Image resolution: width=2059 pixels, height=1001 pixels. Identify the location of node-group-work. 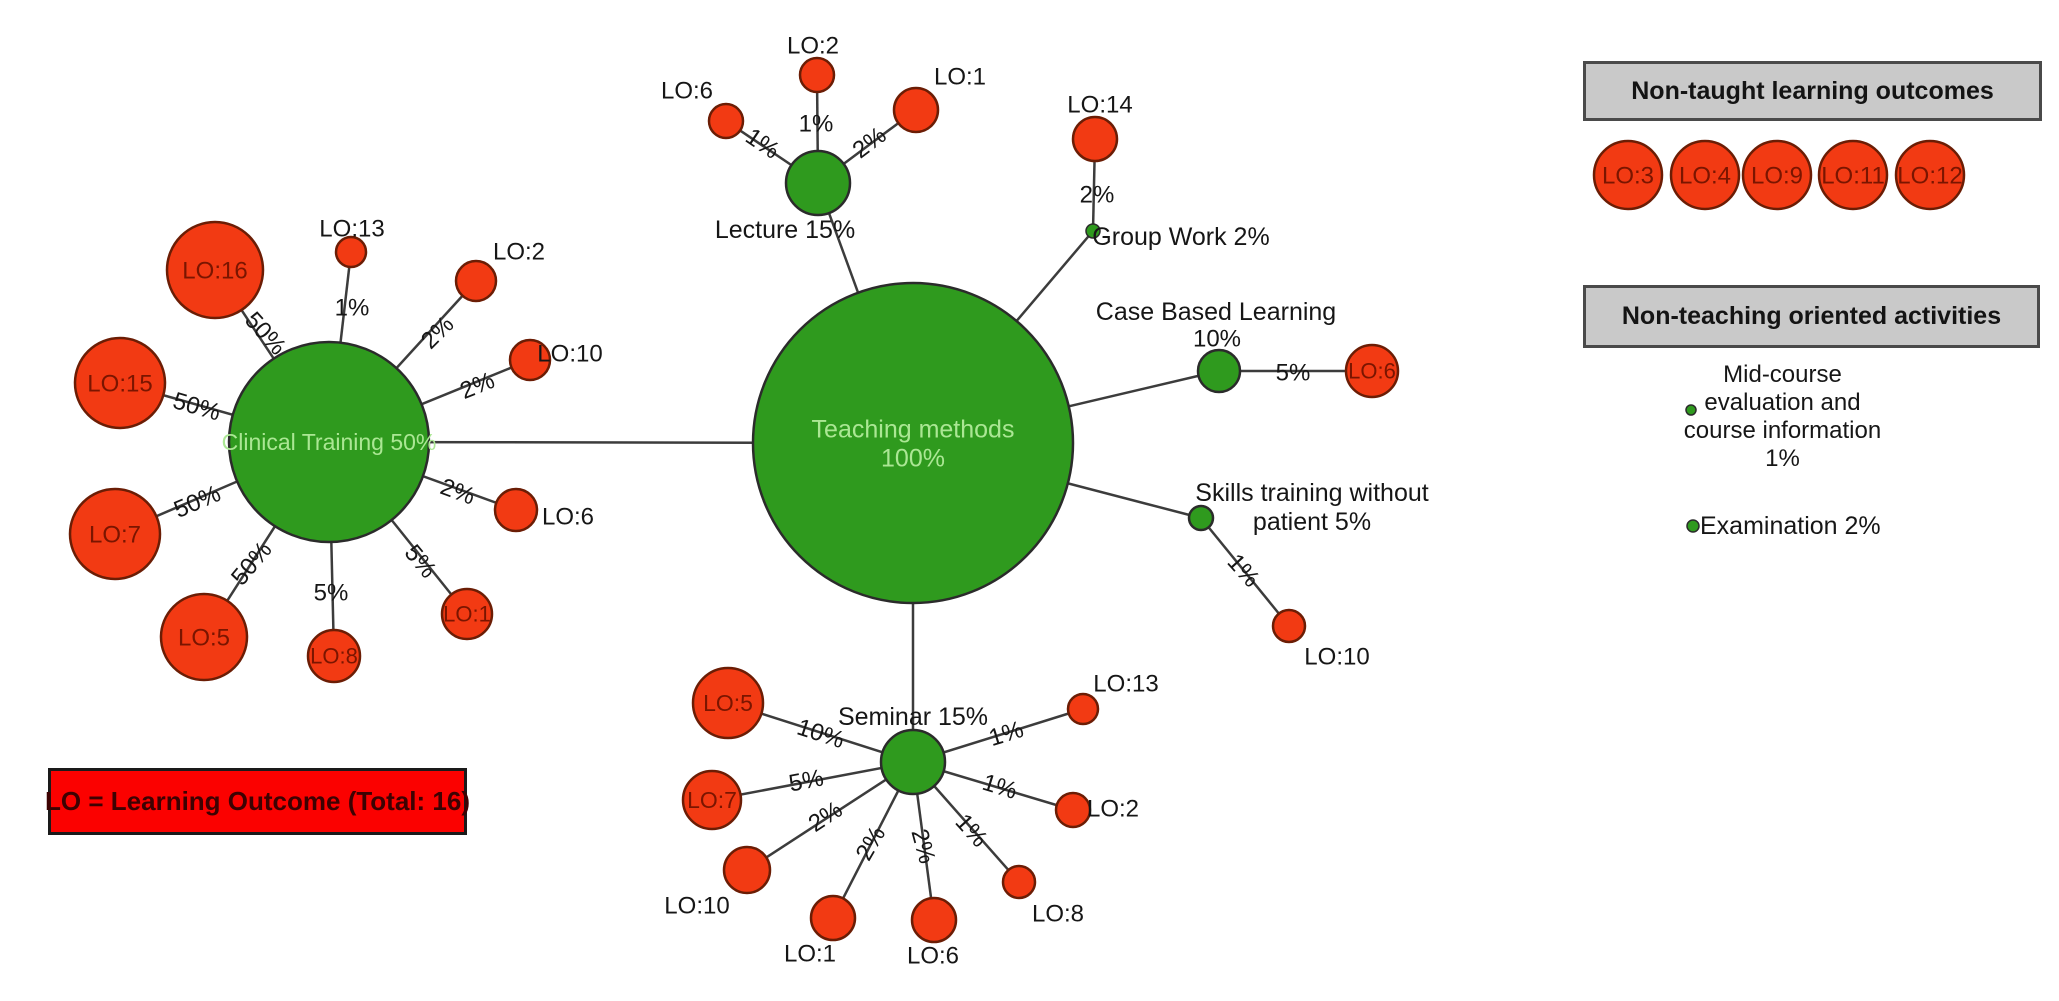
(1093, 231).